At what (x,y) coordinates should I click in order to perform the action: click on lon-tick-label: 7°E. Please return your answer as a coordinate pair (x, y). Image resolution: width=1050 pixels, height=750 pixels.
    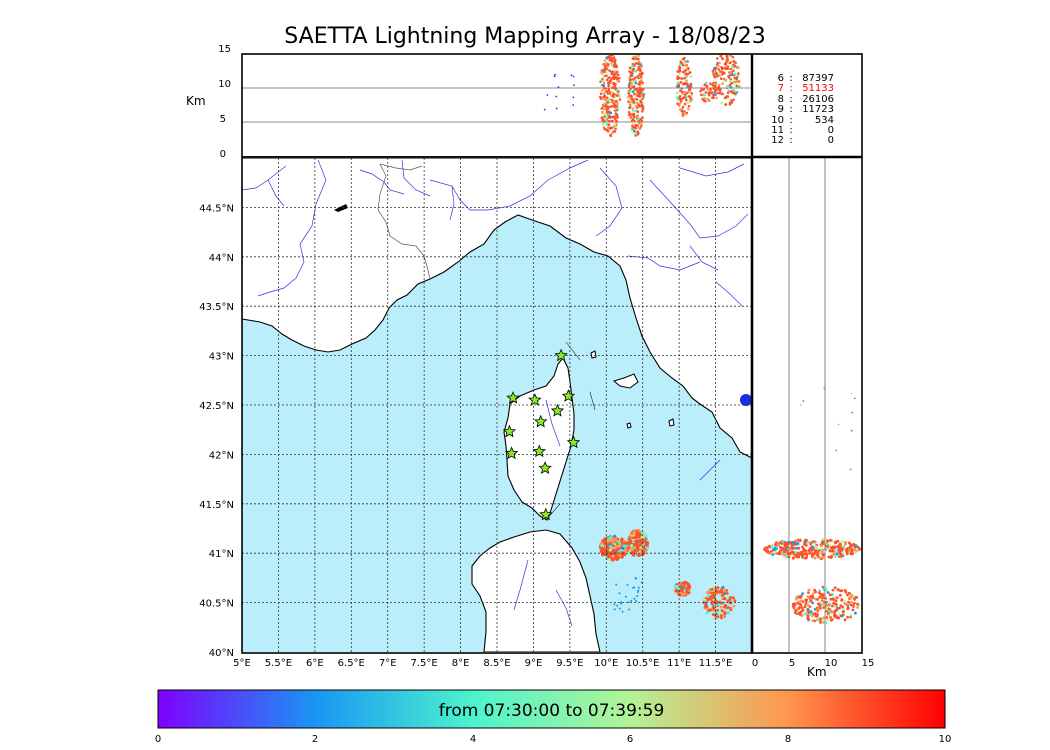
    Looking at the image, I should click on (388, 663).